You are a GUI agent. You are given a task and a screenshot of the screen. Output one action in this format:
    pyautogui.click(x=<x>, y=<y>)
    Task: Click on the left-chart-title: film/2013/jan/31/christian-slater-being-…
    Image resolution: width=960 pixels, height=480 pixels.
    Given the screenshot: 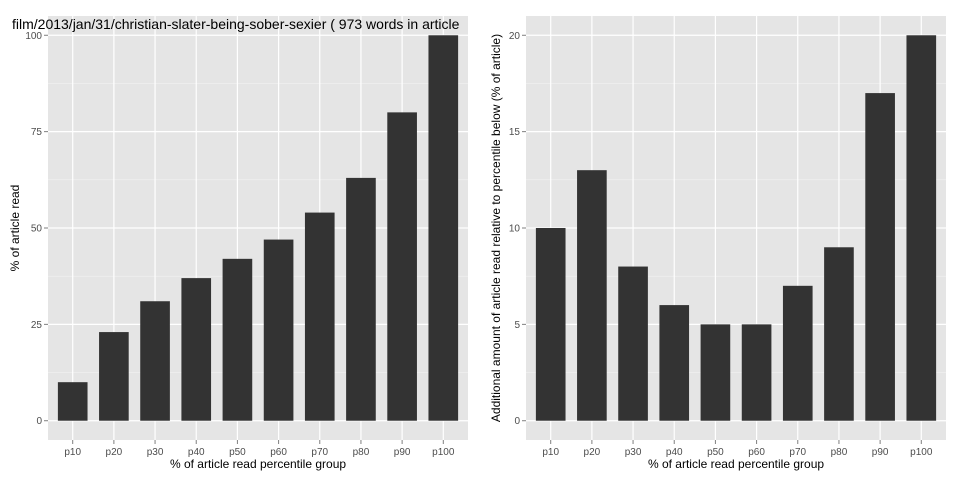 What is the action you would take?
    pyautogui.click(x=236, y=24)
    